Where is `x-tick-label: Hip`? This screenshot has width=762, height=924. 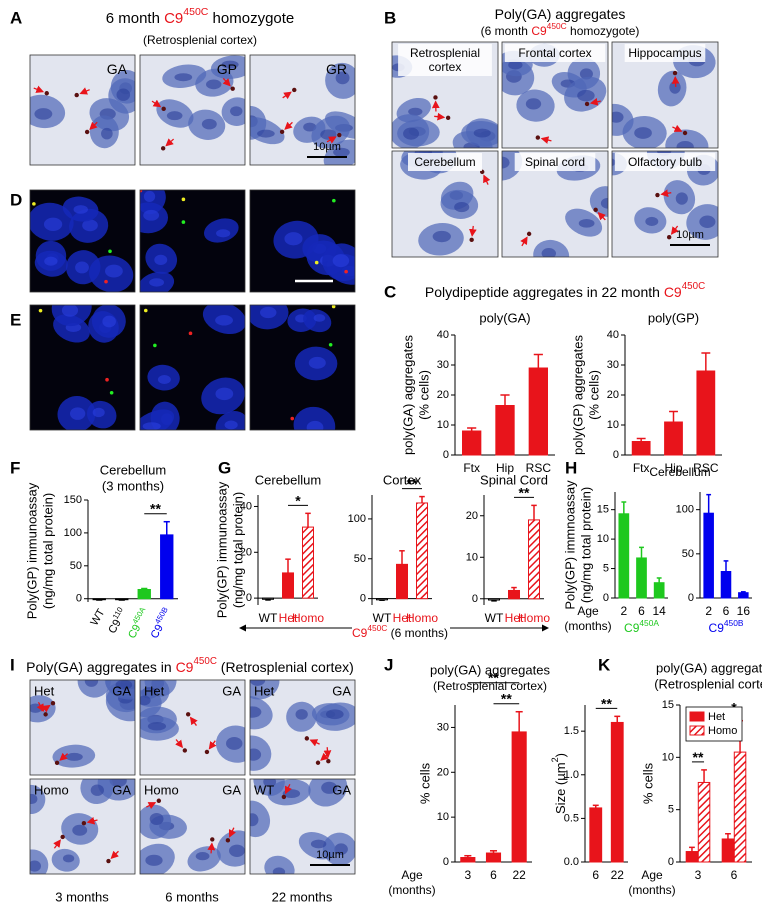
x-tick-label: Hip is located at coordinates (673, 468).